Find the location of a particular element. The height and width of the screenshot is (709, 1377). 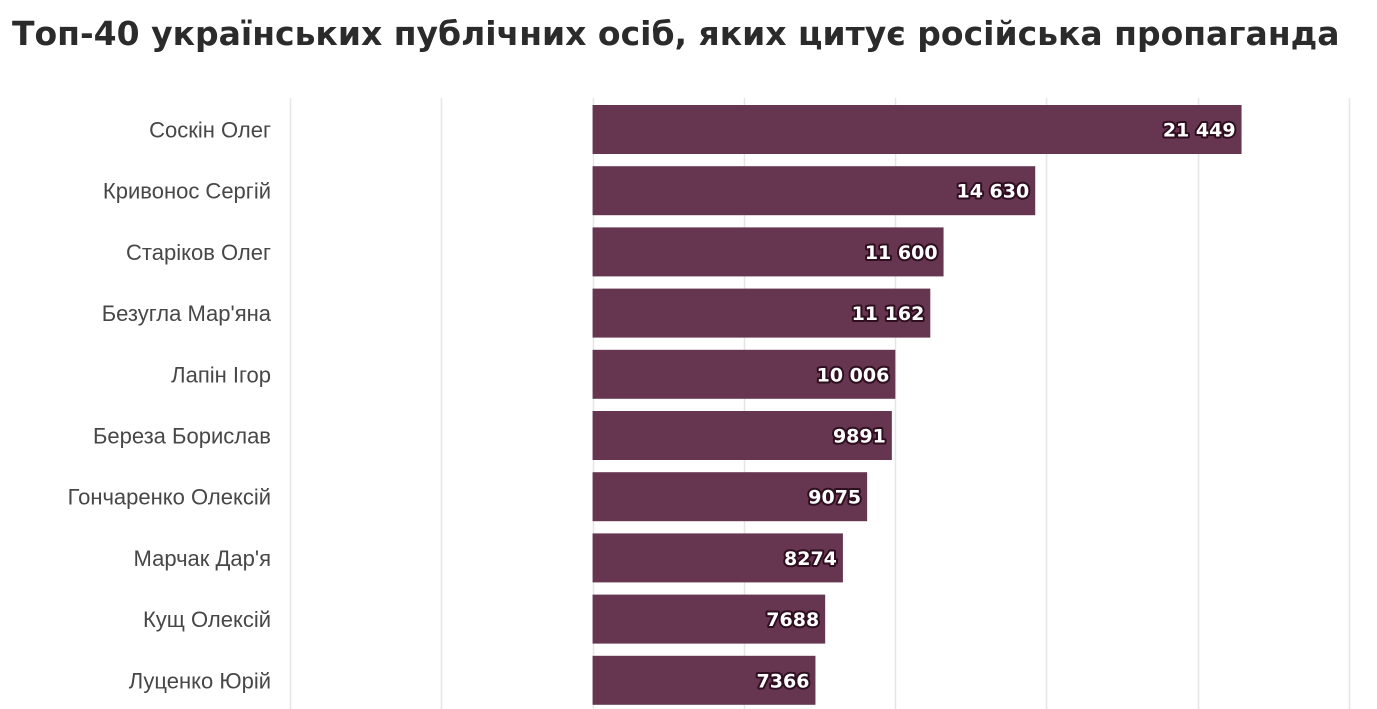

value-label: 9075 is located at coordinates (834, 498).